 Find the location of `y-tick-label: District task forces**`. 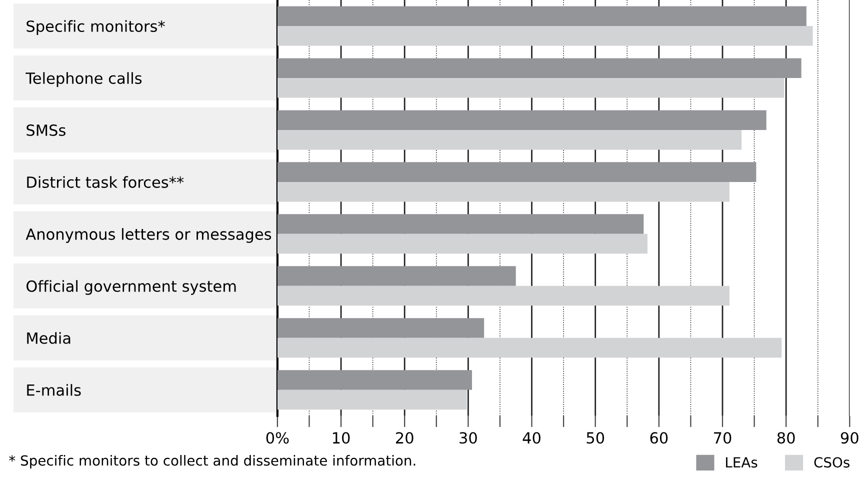

y-tick-label: District task forces** is located at coordinates (105, 182).